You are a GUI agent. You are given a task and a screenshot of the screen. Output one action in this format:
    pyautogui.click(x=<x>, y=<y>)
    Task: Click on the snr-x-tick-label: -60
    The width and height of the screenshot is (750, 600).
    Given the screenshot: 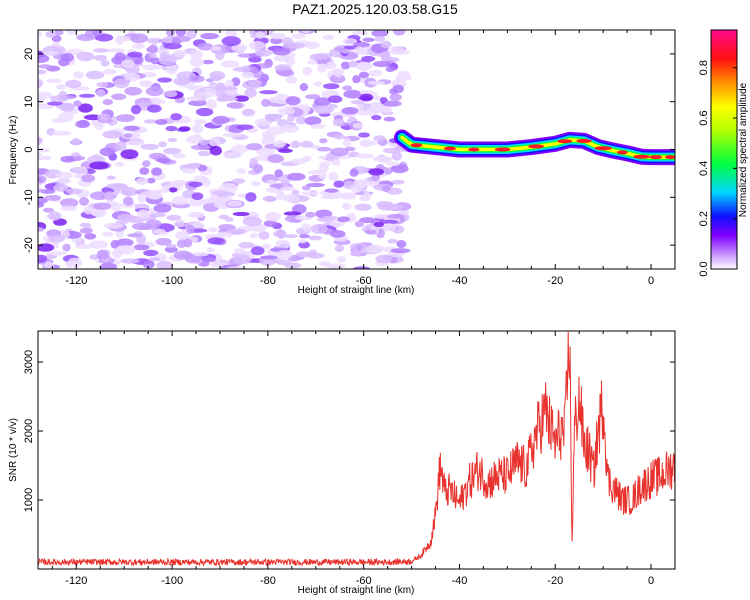 What is the action you would take?
    pyautogui.click(x=364, y=581)
    